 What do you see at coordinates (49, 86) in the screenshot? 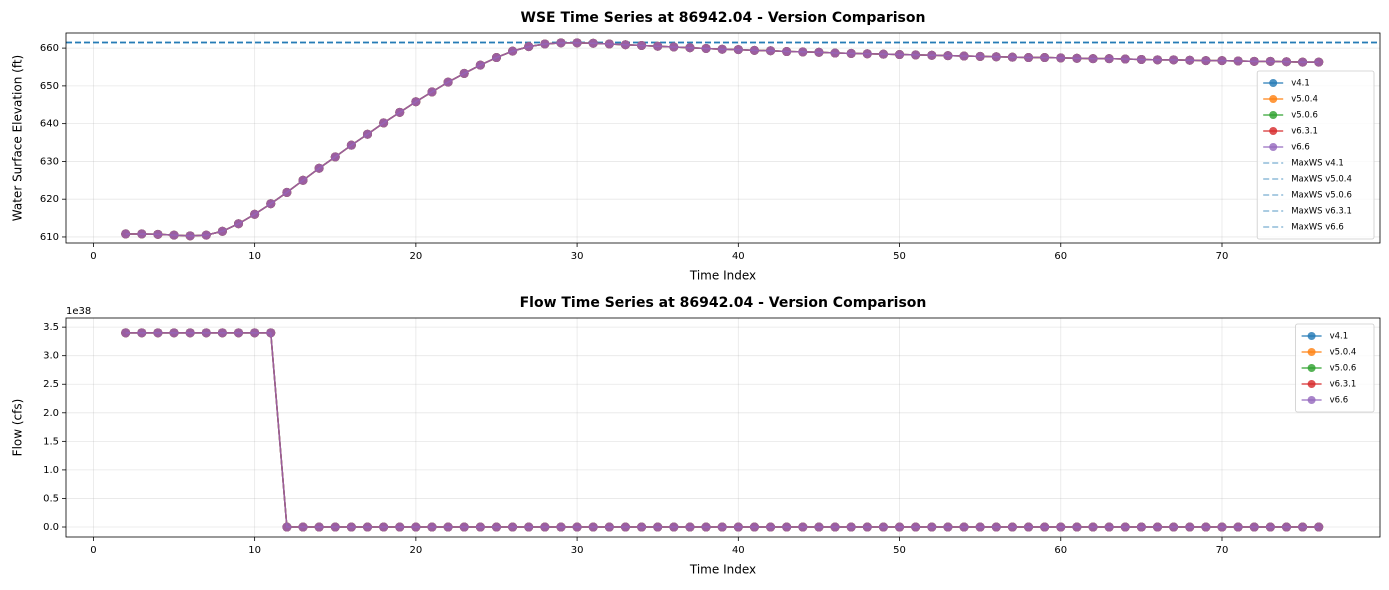
I see `y-tick-label: 650` at bounding box center [49, 86].